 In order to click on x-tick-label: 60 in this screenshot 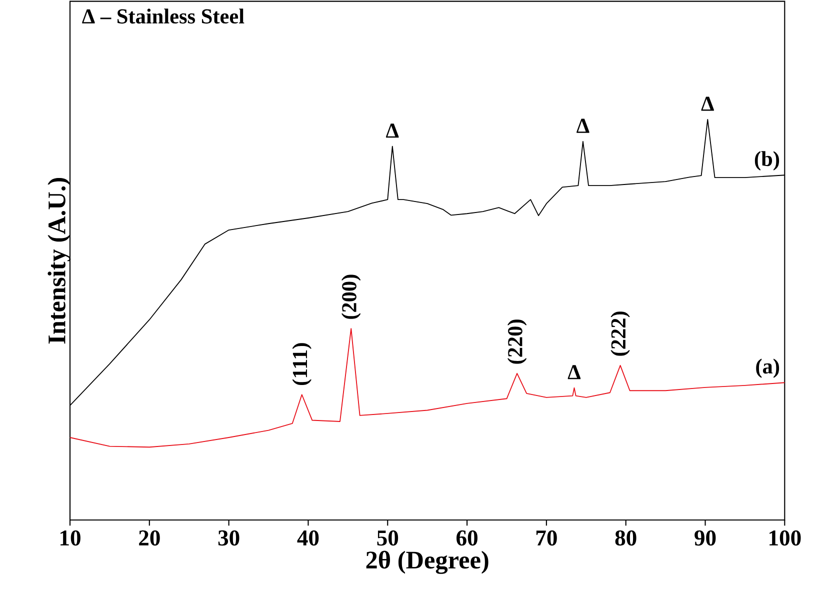, I will do `click(467, 538)`.